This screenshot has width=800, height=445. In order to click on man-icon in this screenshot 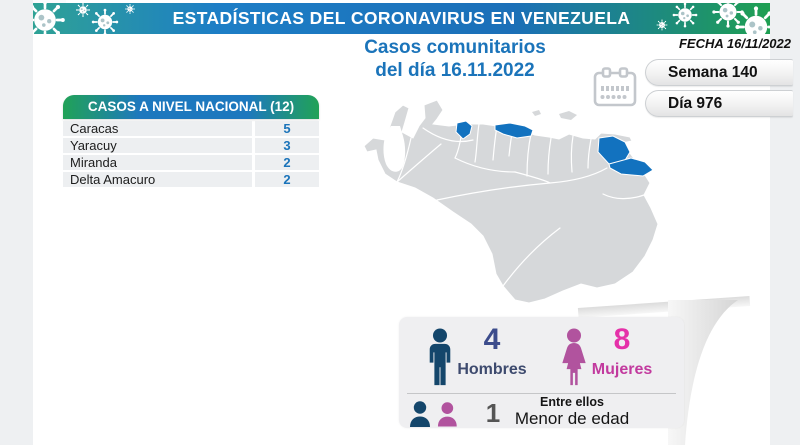, I will do `click(440, 357)`.